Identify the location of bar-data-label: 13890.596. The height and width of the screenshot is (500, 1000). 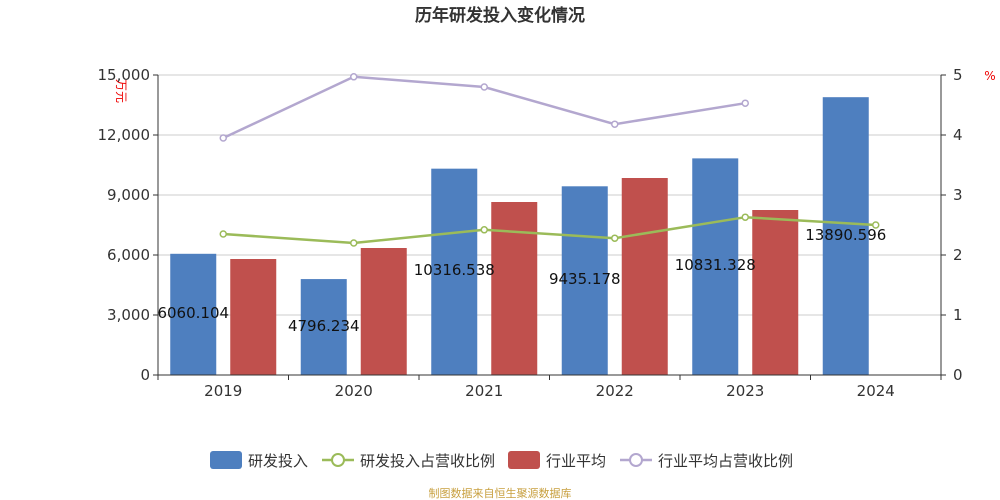
(845, 235).